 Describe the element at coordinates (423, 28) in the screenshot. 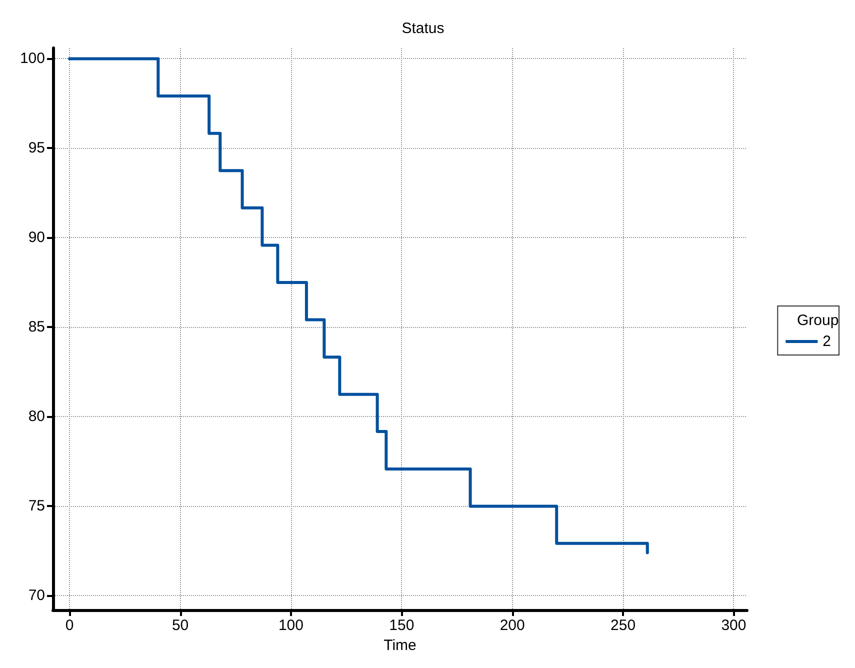

I see `chart-title: Status` at that location.